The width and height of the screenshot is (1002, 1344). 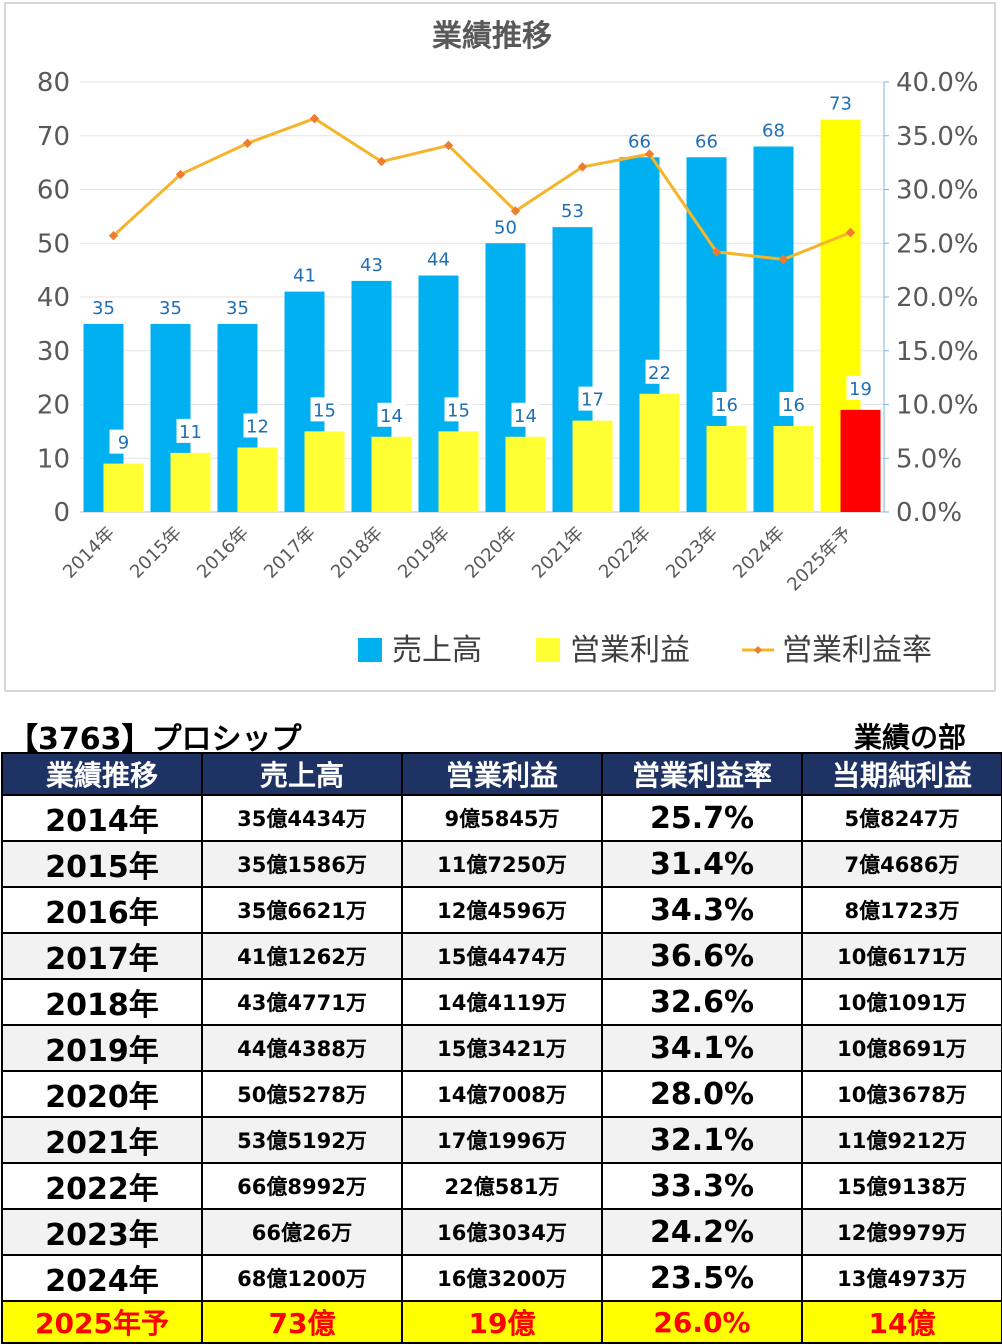 I want to click on legend-swatch-operating-profit, so click(x=548, y=650).